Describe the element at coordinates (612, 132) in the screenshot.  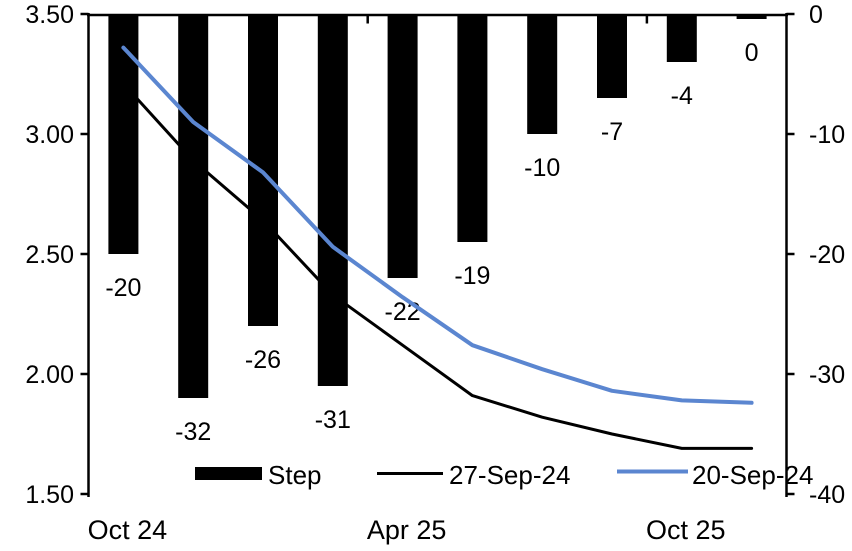
I see `bar-label-7: -7` at that location.